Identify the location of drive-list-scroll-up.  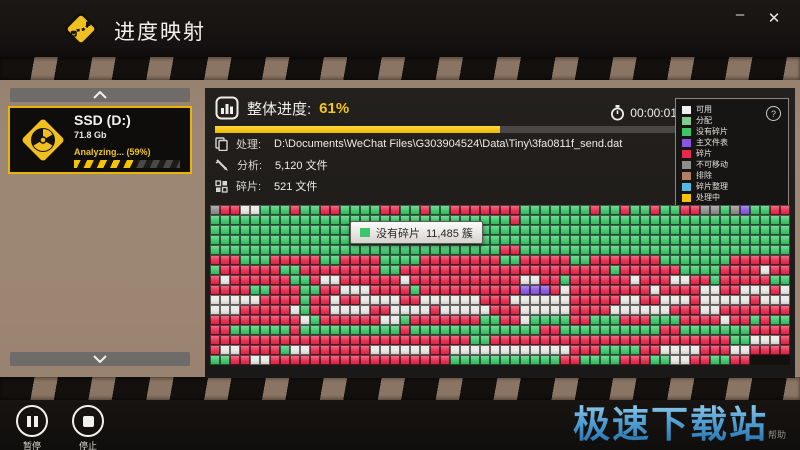
(100, 95).